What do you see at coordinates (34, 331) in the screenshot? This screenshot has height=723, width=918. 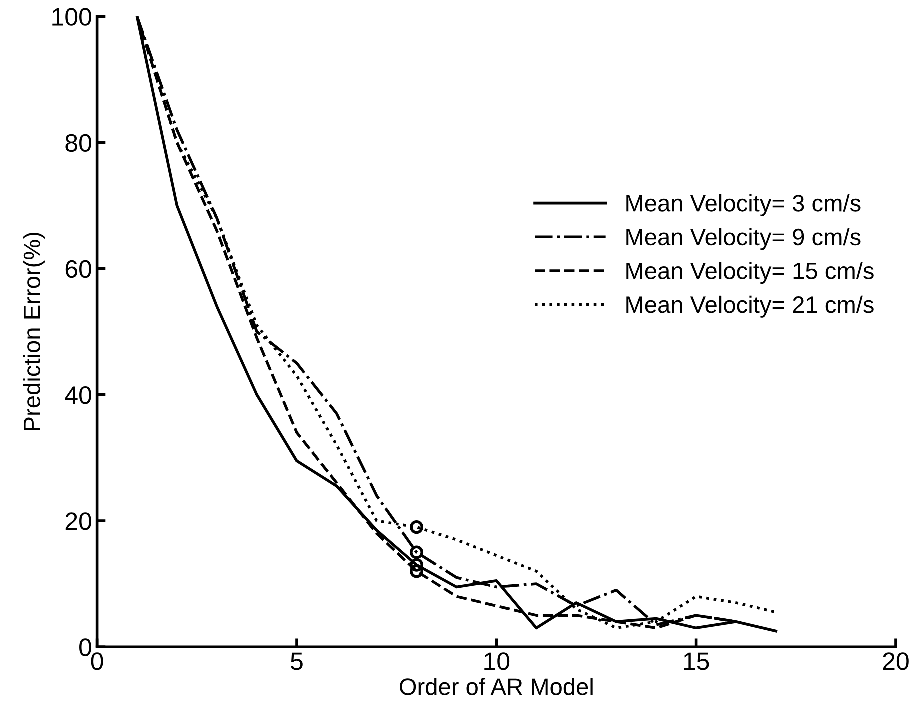 I see `y-axis-title: Prediction Error(%)` at bounding box center [34, 331].